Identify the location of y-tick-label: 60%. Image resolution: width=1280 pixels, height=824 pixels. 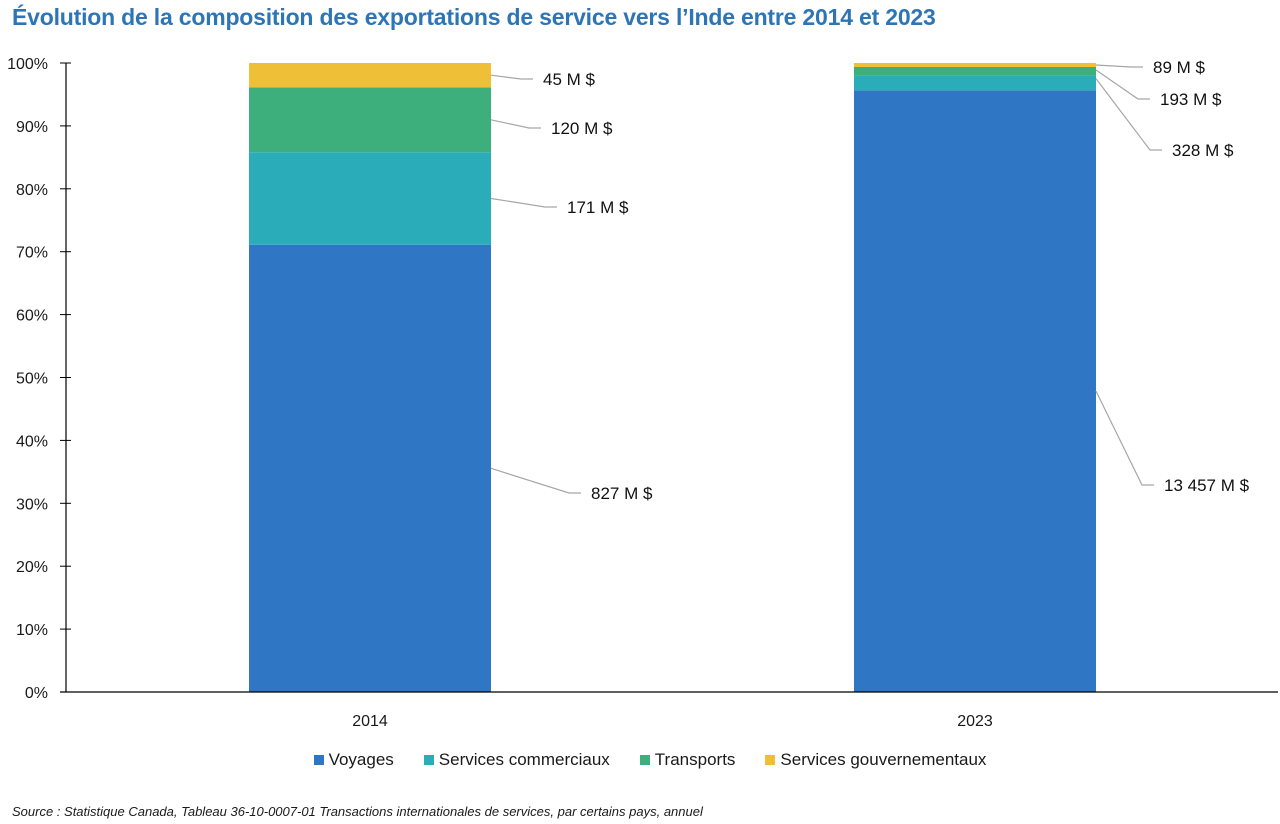
(32, 316).